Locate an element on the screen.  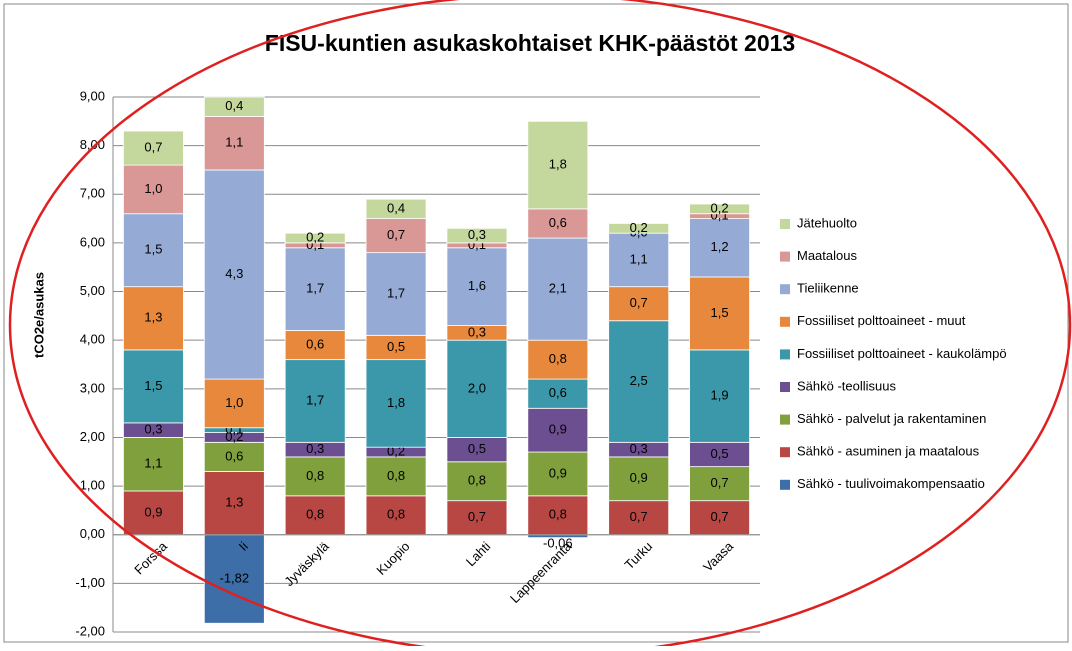
legend-label: Fossiiliset polttoaineet - kaukolämpö is located at coordinates (902, 353).